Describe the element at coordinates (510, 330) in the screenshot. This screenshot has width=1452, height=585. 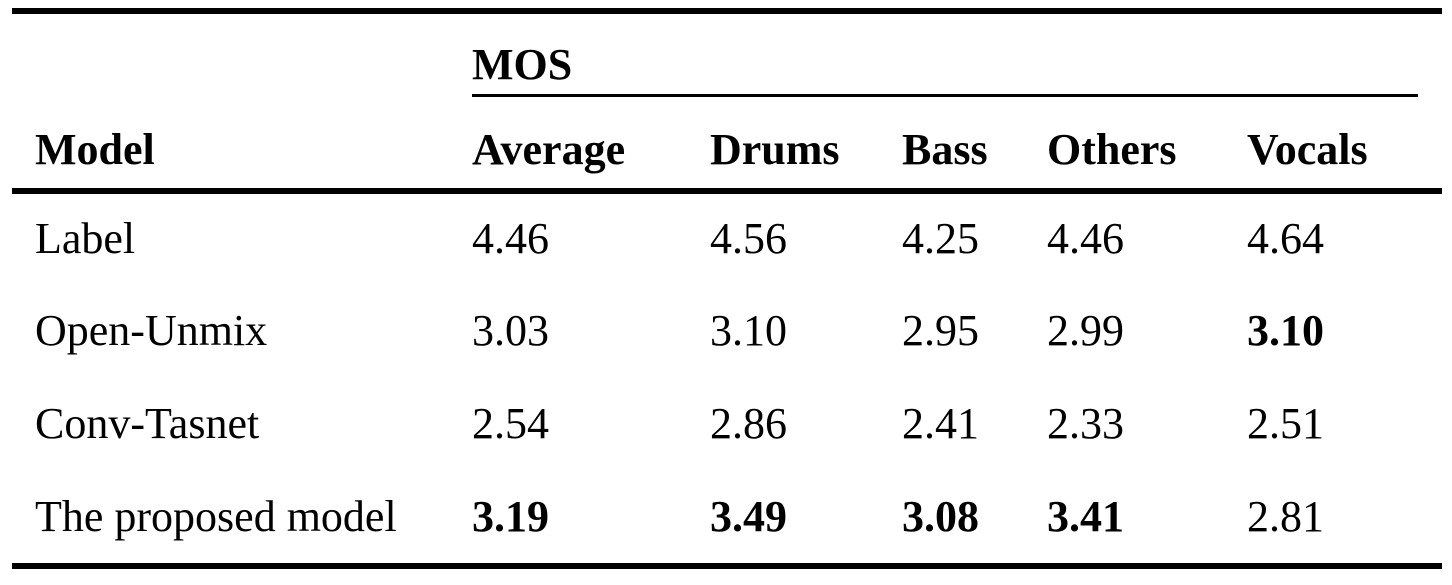
I see `score-cell: 3.03` at that location.